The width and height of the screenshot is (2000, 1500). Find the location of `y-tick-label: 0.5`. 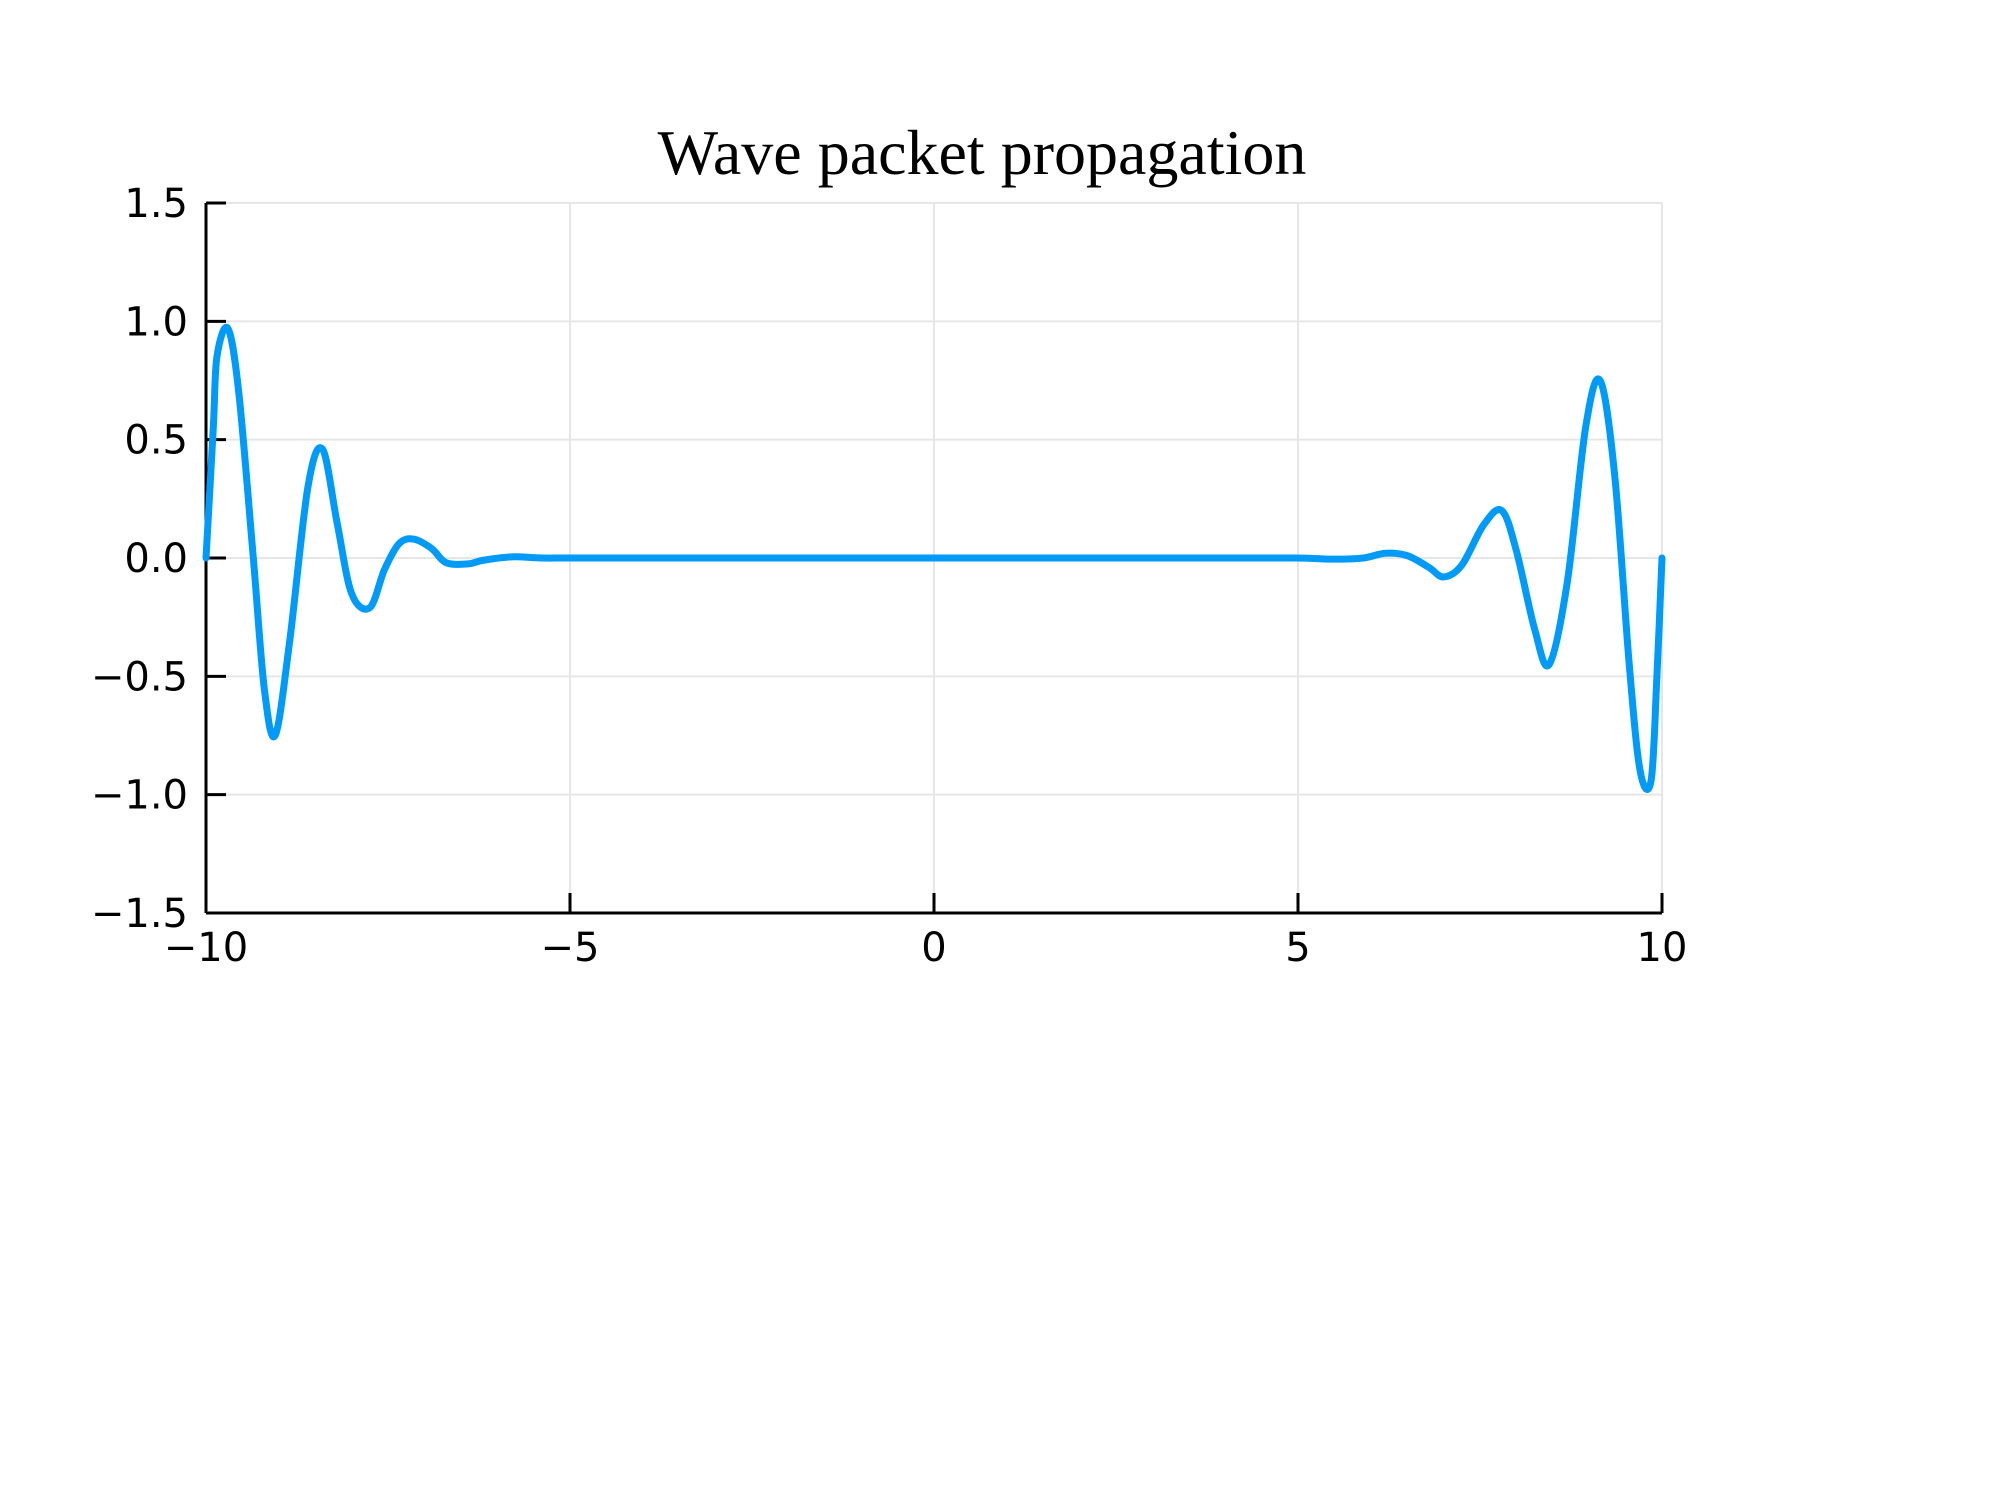

y-tick-label: 0.5 is located at coordinates (156, 441).